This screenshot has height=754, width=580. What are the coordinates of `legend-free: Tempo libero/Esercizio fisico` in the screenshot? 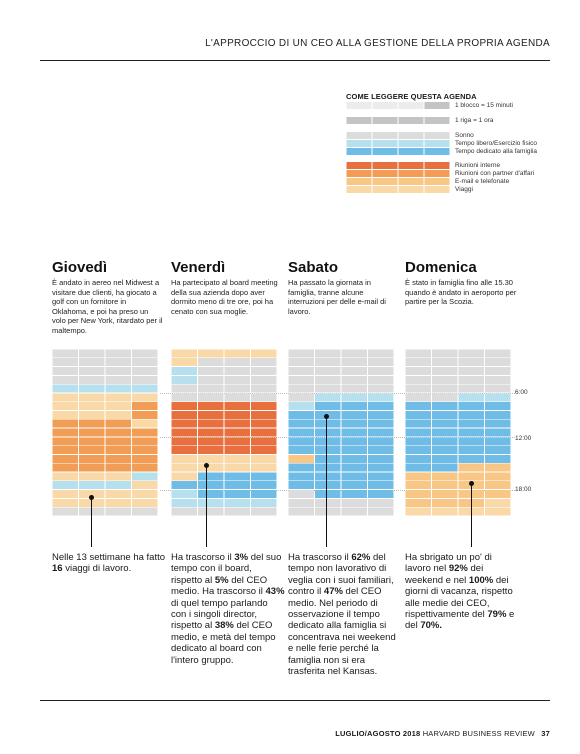 It's located at (496, 143).